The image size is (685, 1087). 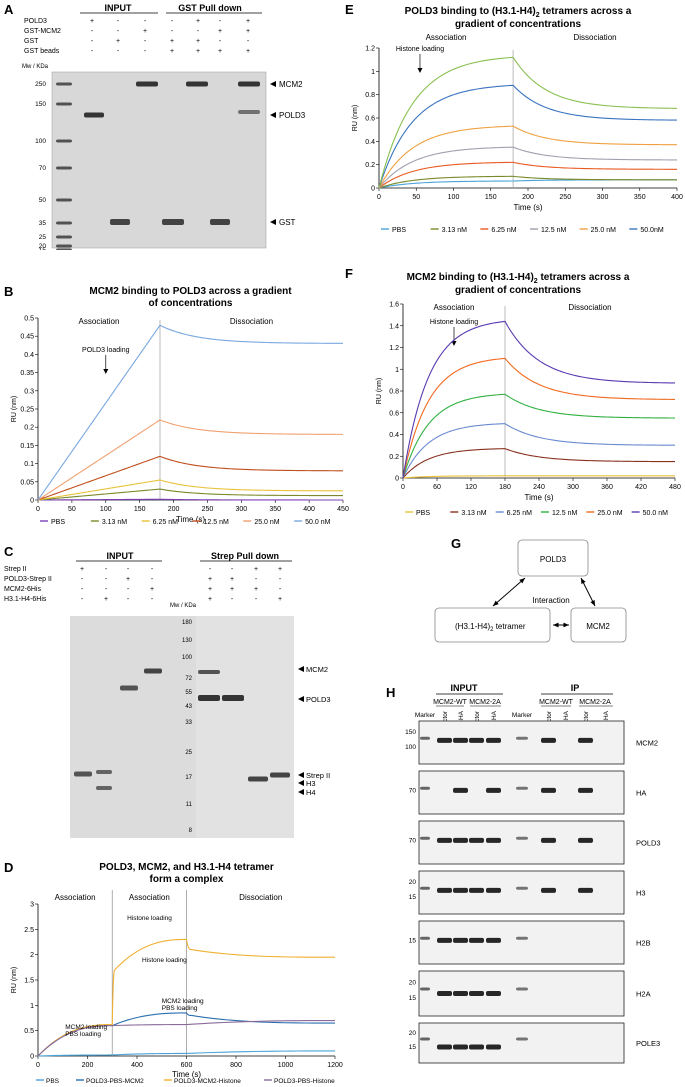 What do you see at coordinates (27, 410) in the screenshot?
I see `y-tick-label: 0.25` at bounding box center [27, 410].